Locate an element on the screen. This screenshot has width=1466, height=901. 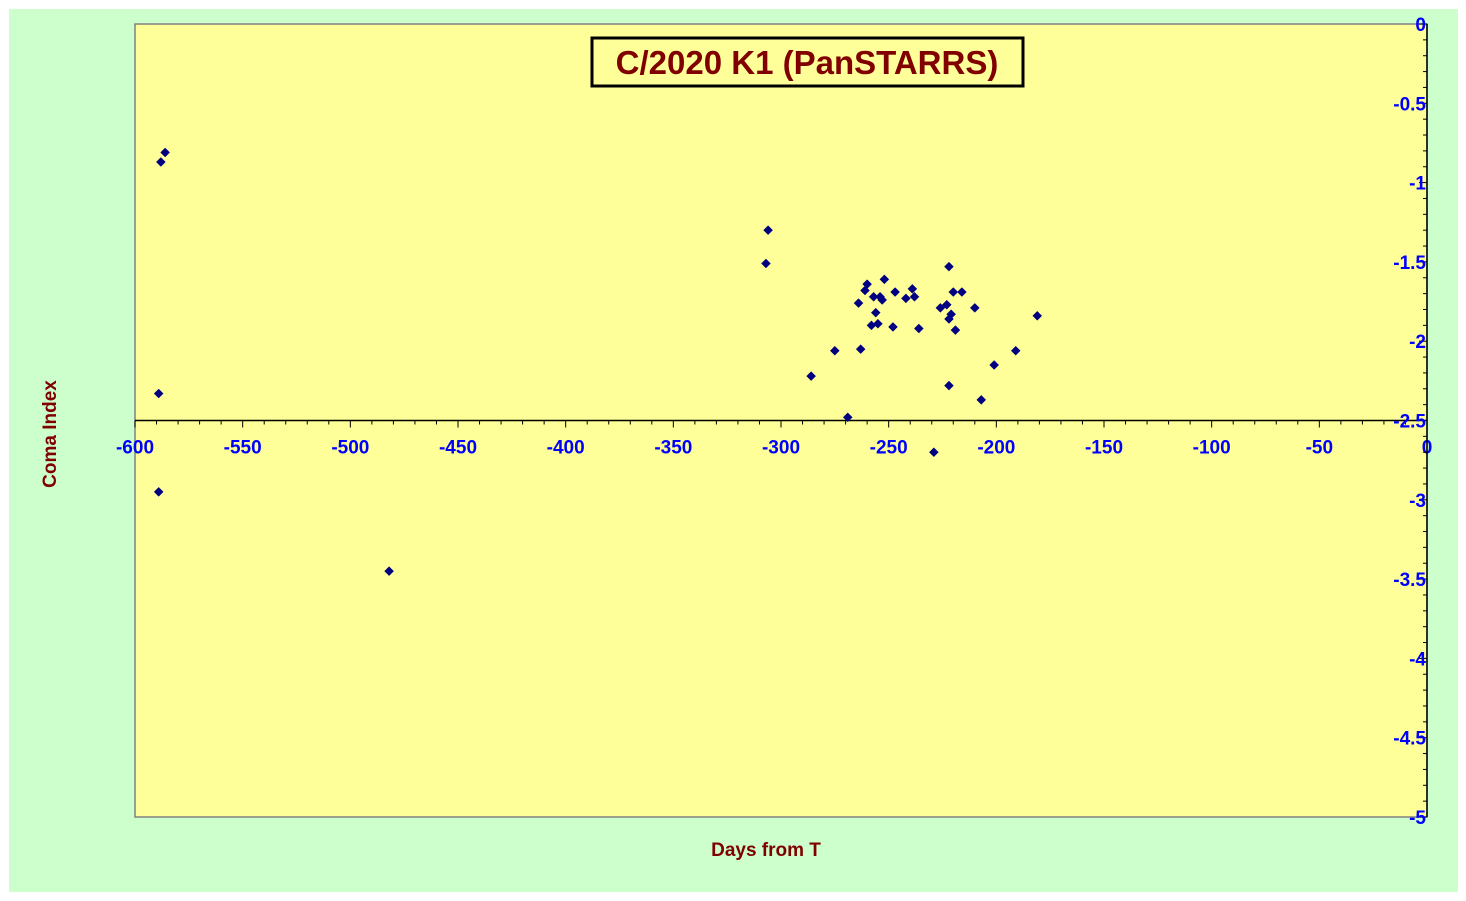
x-tick-label: -450 is located at coordinates (458, 448).